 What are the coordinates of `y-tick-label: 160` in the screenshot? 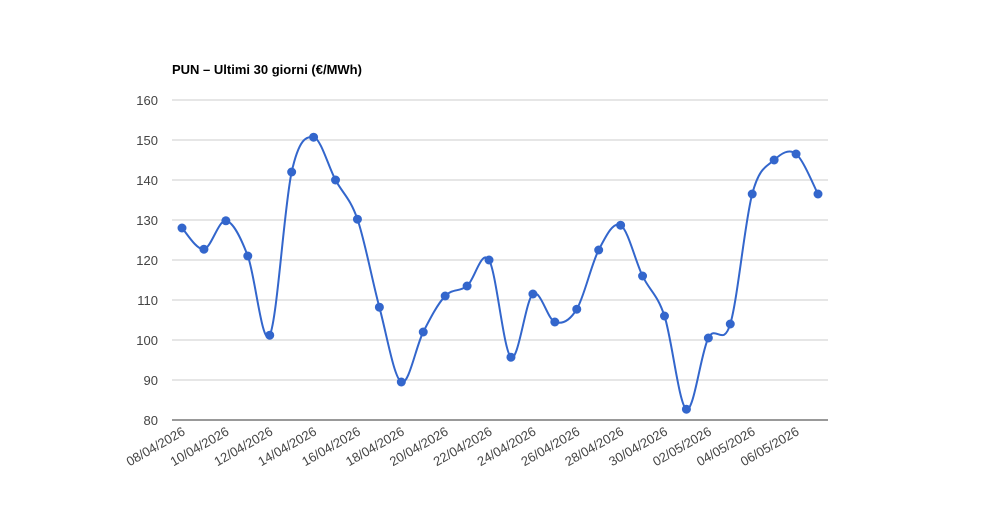 It's located at (147, 100).